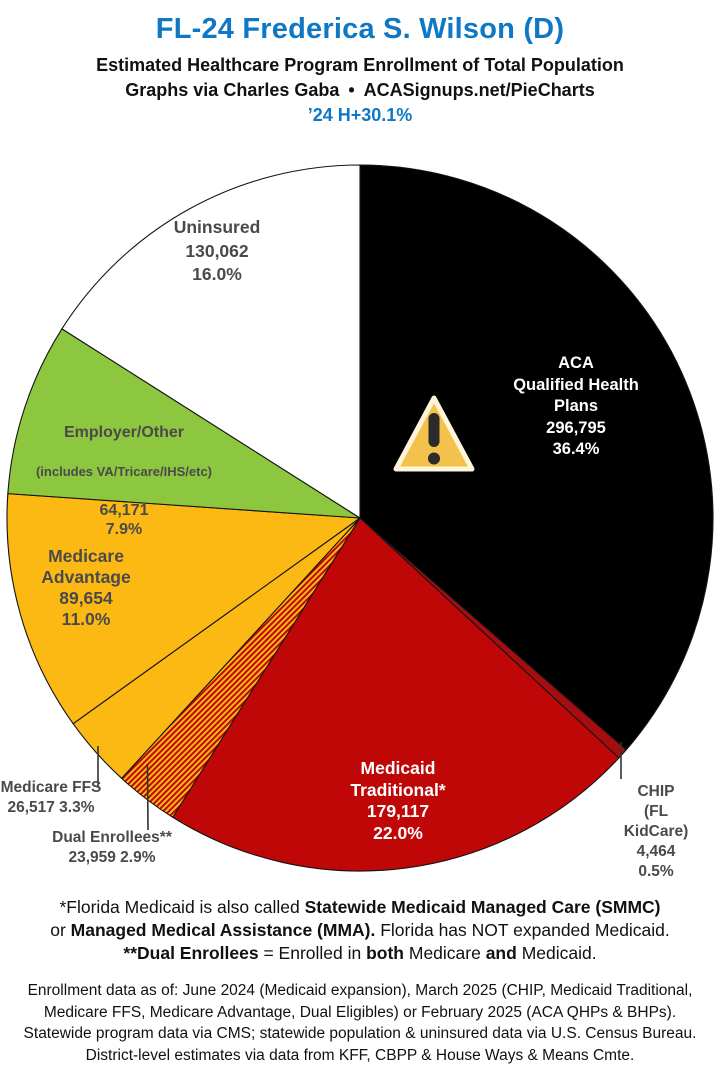 The width and height of the screenshot is (720, 1070). I want to click on house-margin-line: ’24 H+30.1%, so click(360, 115).